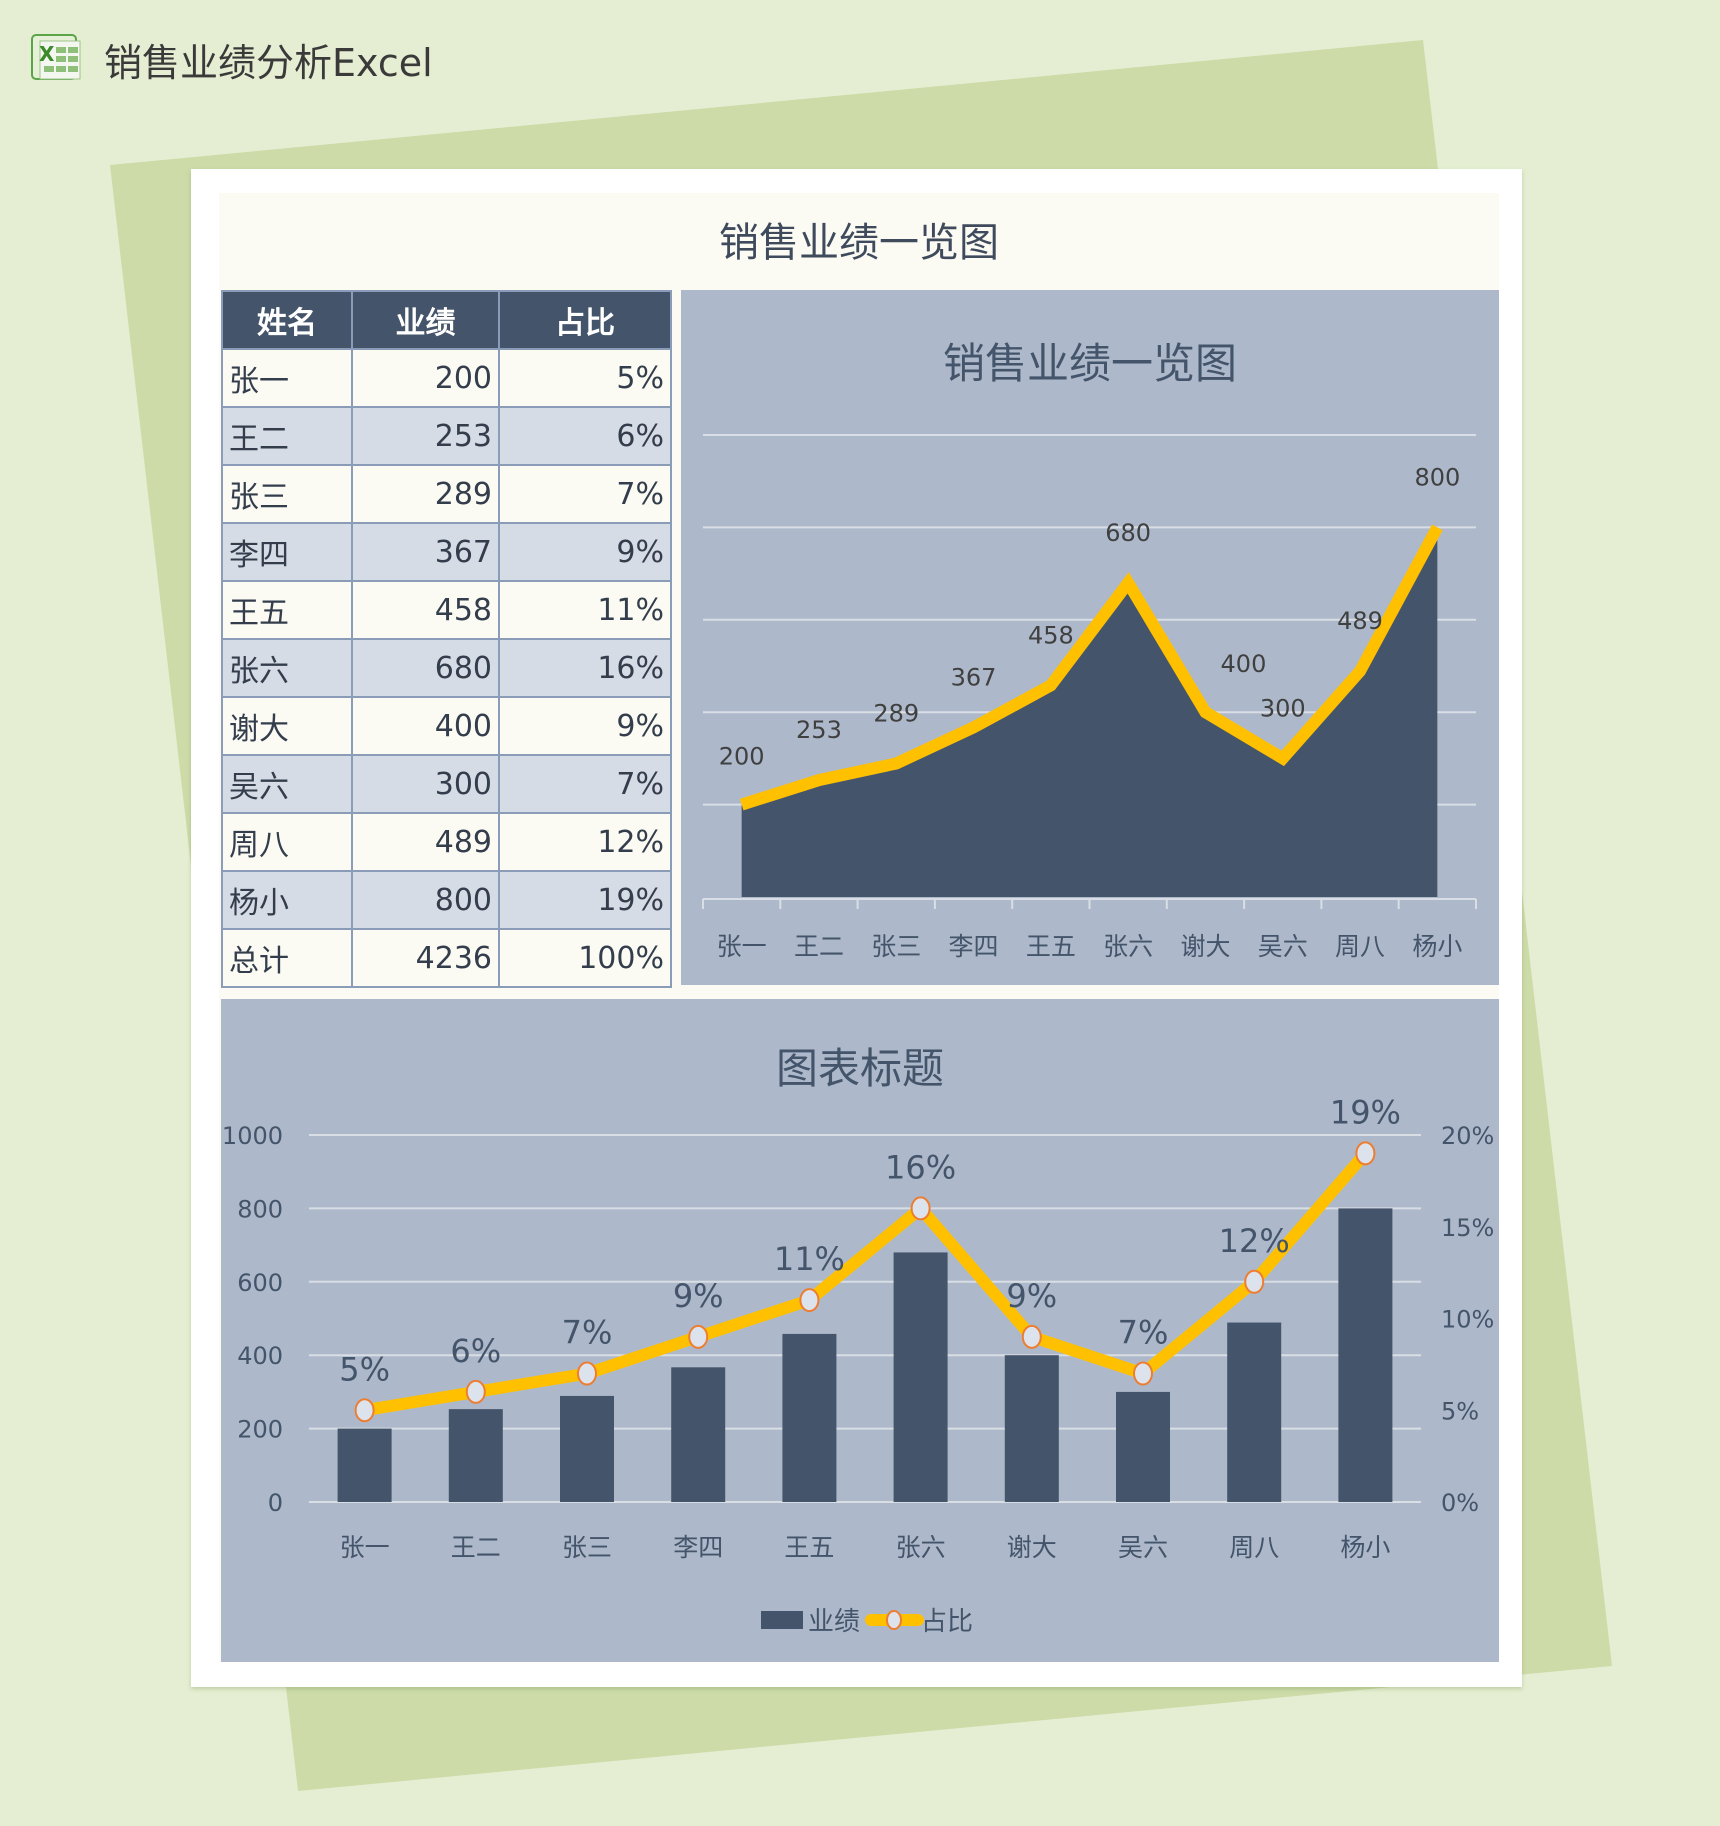 The image size is (1720, 1826). I want to click on table-row: 杨小 800 19%, so click(446, 900).